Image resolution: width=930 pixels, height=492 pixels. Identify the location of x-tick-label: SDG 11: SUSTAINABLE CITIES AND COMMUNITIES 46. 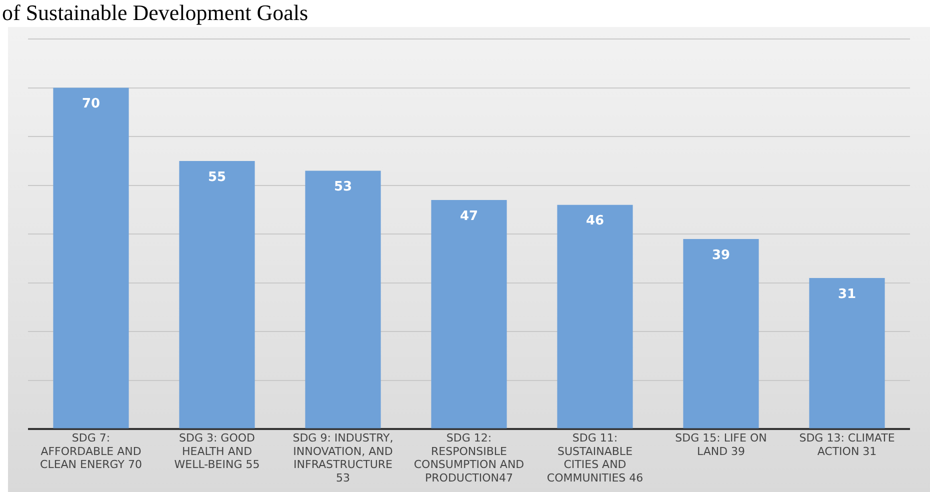
(595, 458).